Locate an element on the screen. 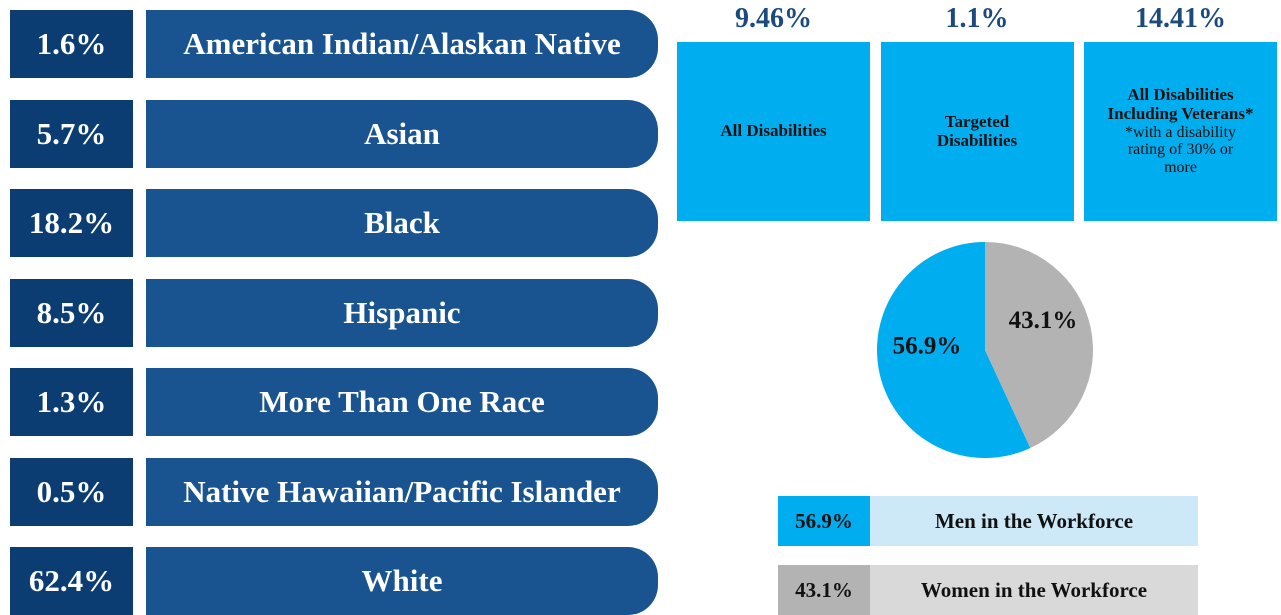 This screenshot has height=615, width=1281. disability-note: *with a disability rating of 30% or more is located at coordinates (1180, 149).